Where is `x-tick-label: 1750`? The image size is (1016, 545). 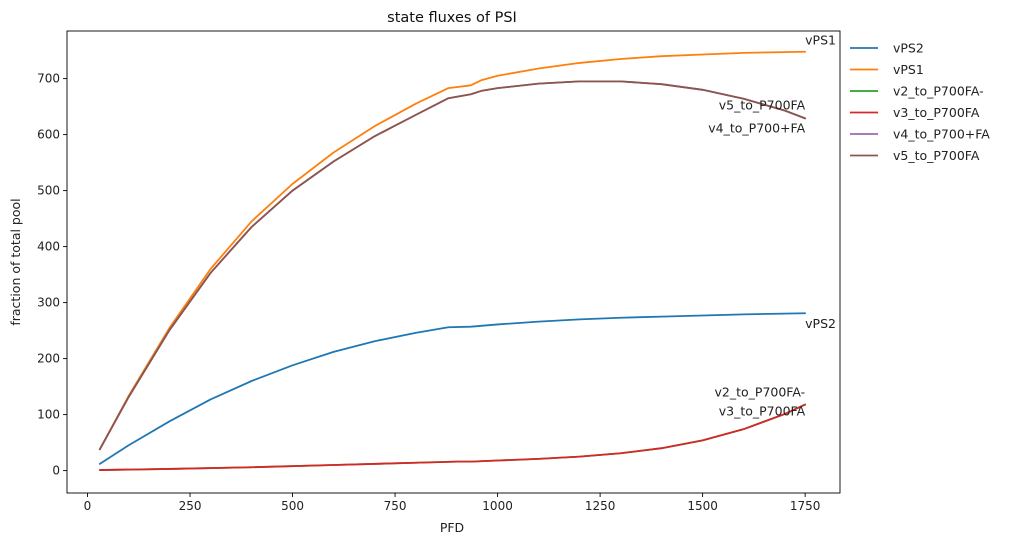
x-tick-label: 1750 is located at coordinates (805, 506).